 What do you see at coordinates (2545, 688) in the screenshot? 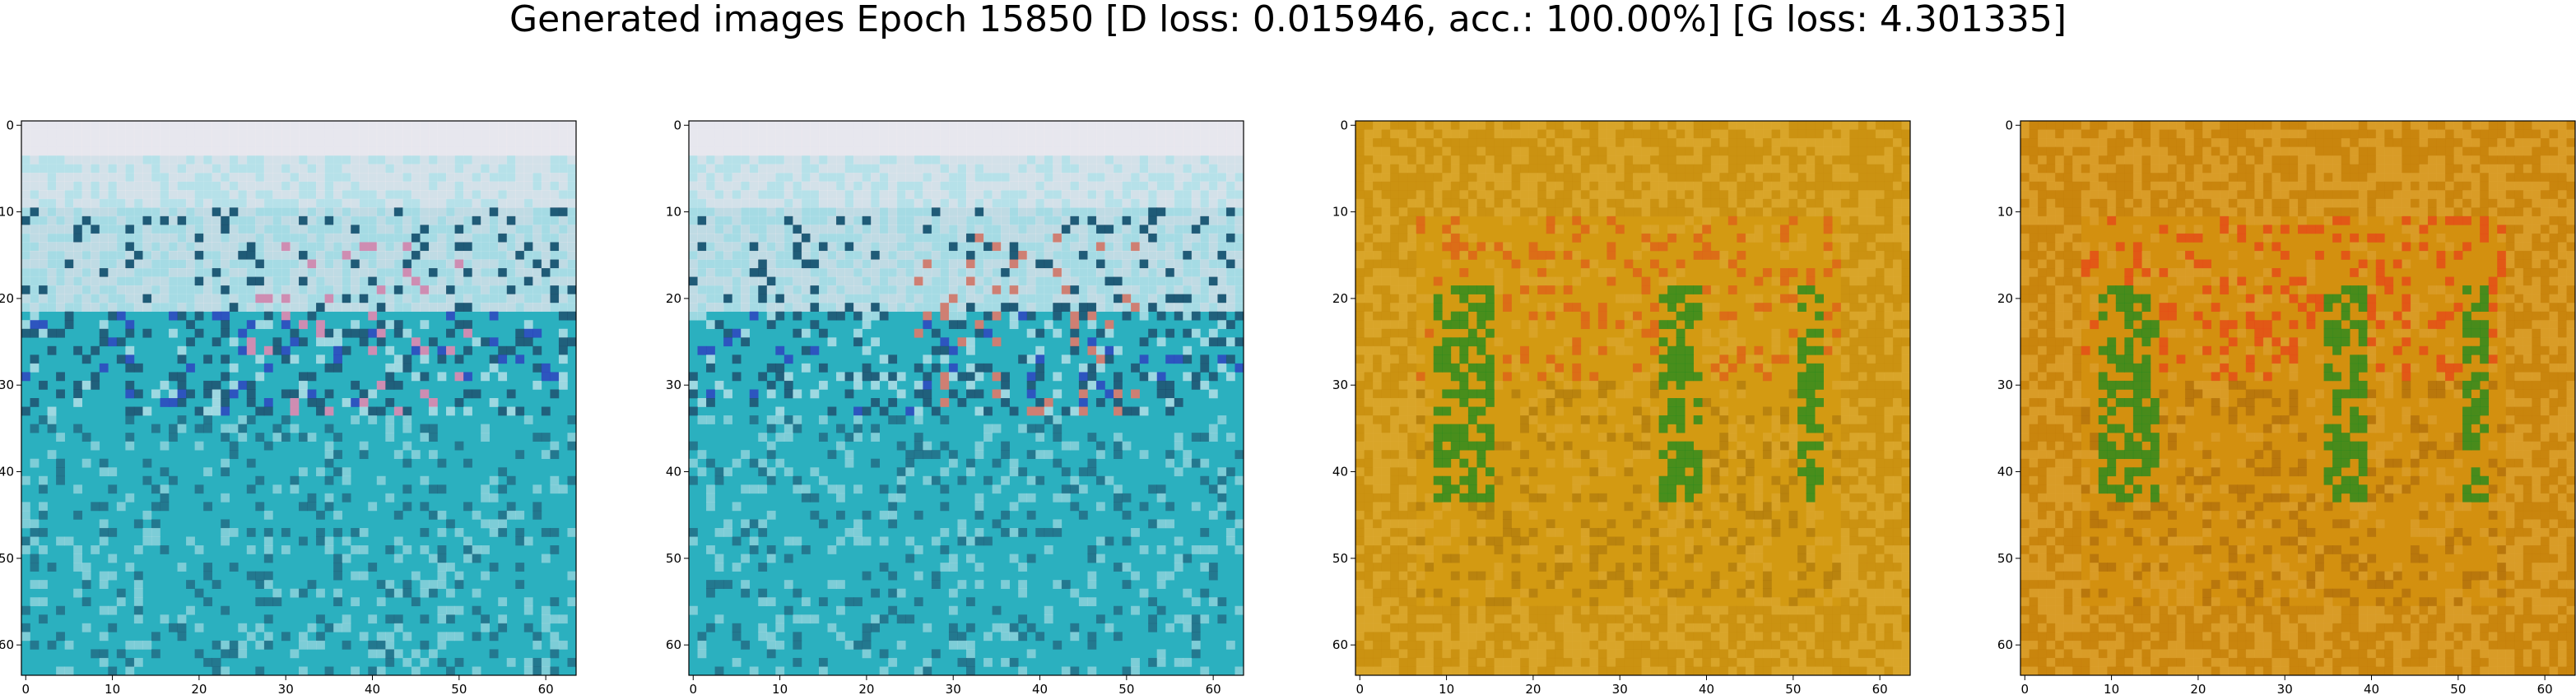
I see `panel-4-xtick-label: 60` at bounding box center [2545, 688].